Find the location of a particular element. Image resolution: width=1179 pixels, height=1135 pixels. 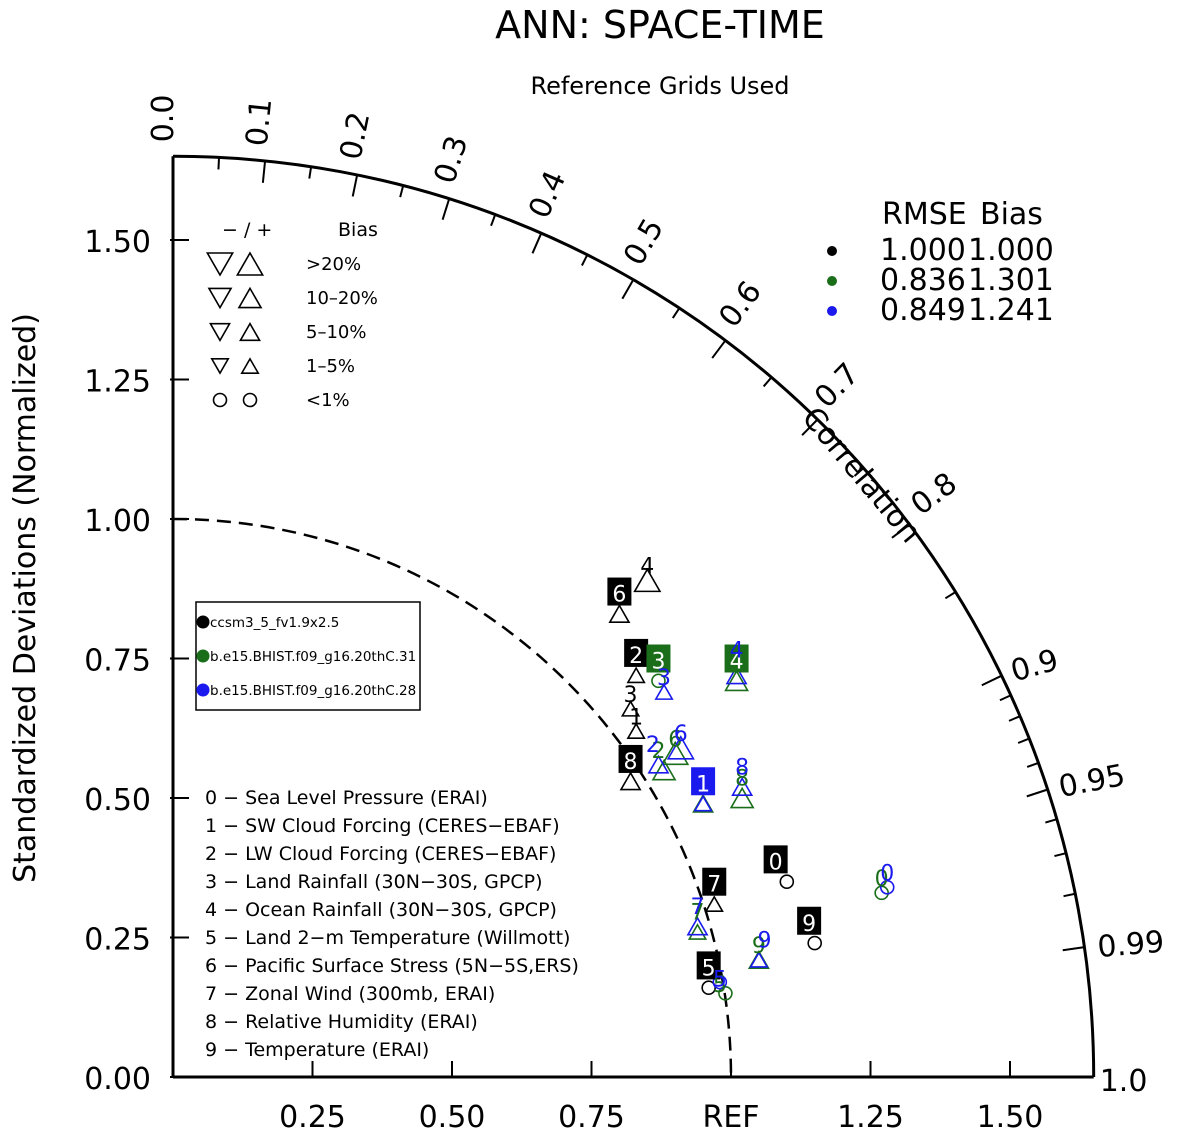

corr-axis-label: Correlation is located at coordinates (861, 475).